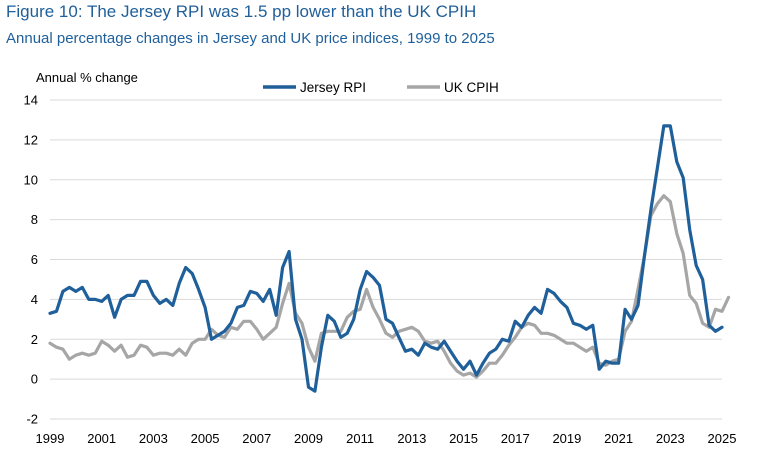  I want to click on x-tick-label: 2015, so click(463, 438).